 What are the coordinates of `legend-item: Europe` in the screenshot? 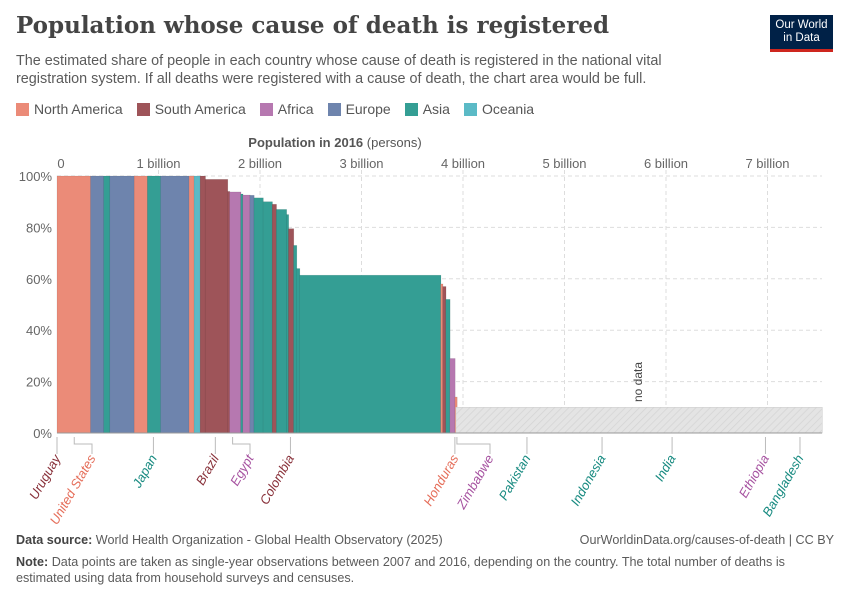 It's located at (359, 109).